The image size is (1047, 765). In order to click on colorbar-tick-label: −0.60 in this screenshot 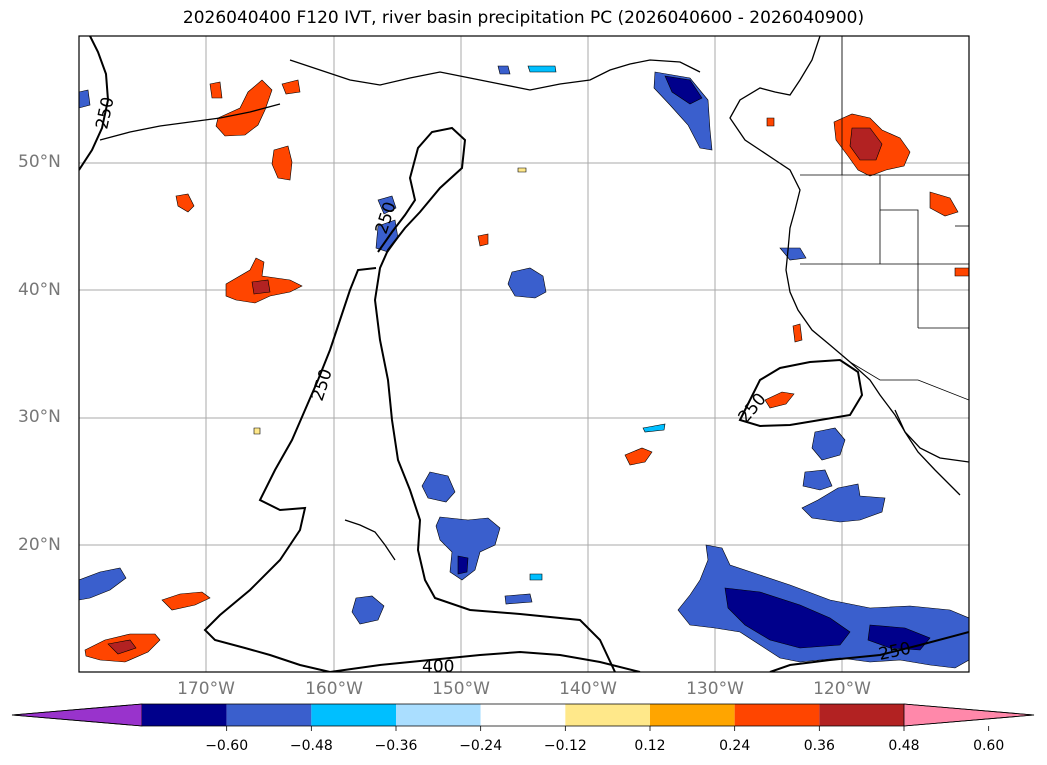, I will do `click(227, 746)`.